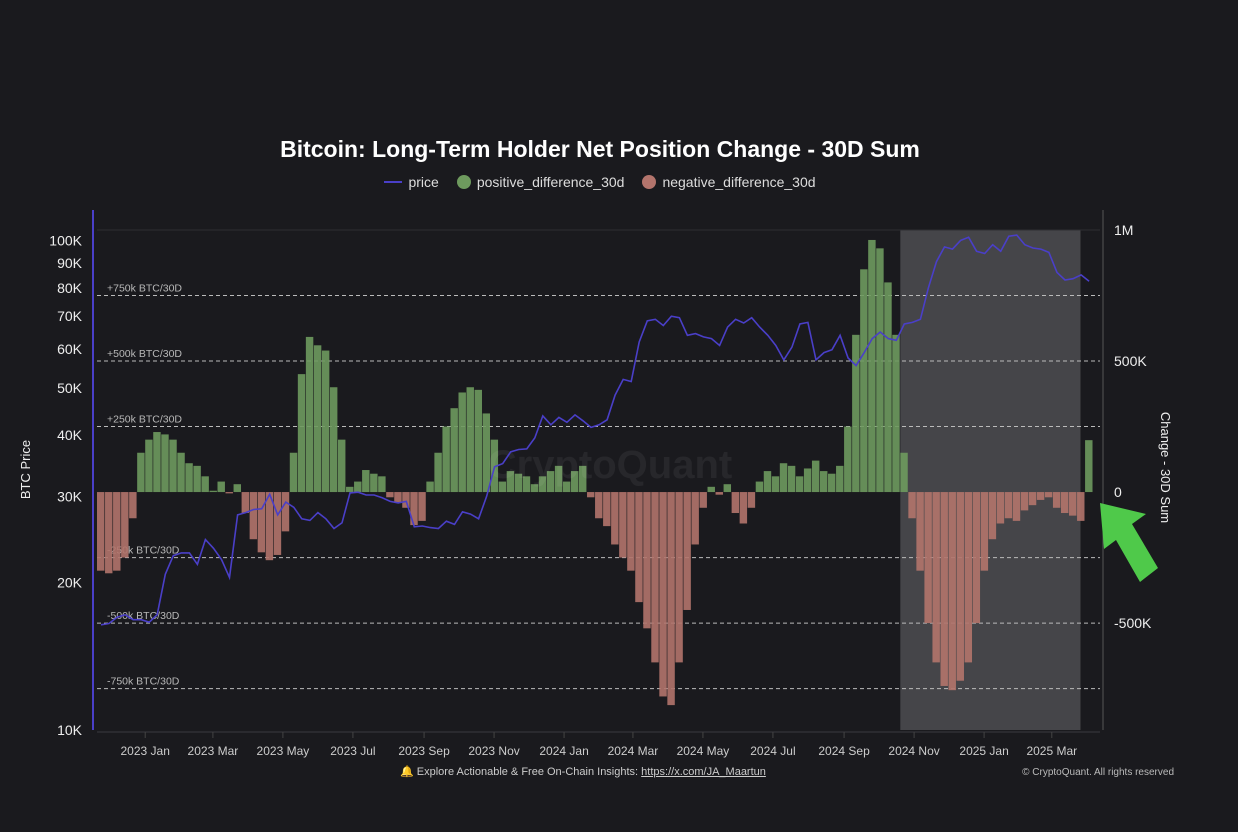 The height and width of the screenshot is (832, 1238). I want to click on watermark: CryptoQuant, so click(610, 465).